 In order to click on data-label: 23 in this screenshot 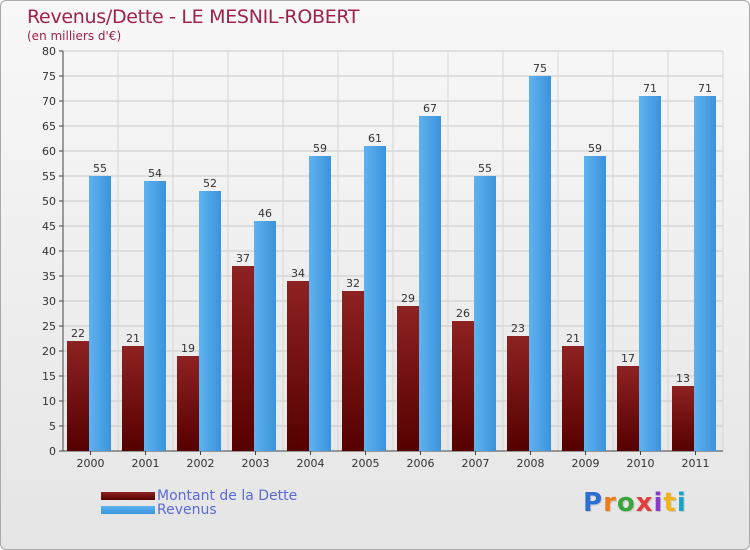, I will do `click(518, 328)`.